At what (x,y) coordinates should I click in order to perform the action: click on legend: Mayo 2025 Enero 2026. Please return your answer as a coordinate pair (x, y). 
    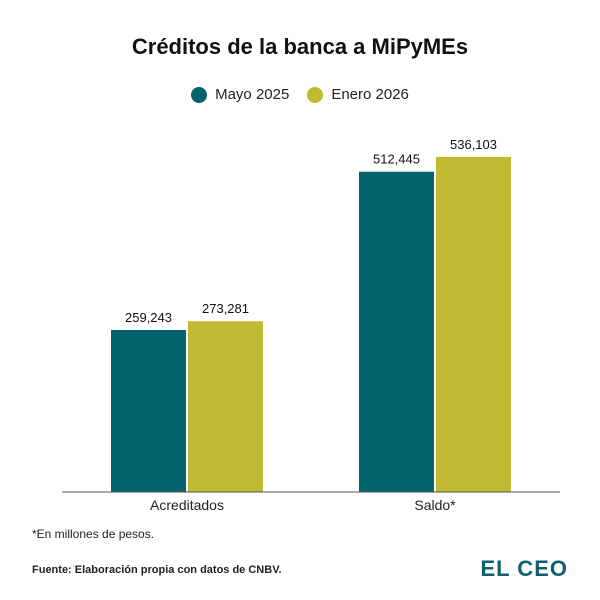
    Looking at the image, I should click on (300, 94).